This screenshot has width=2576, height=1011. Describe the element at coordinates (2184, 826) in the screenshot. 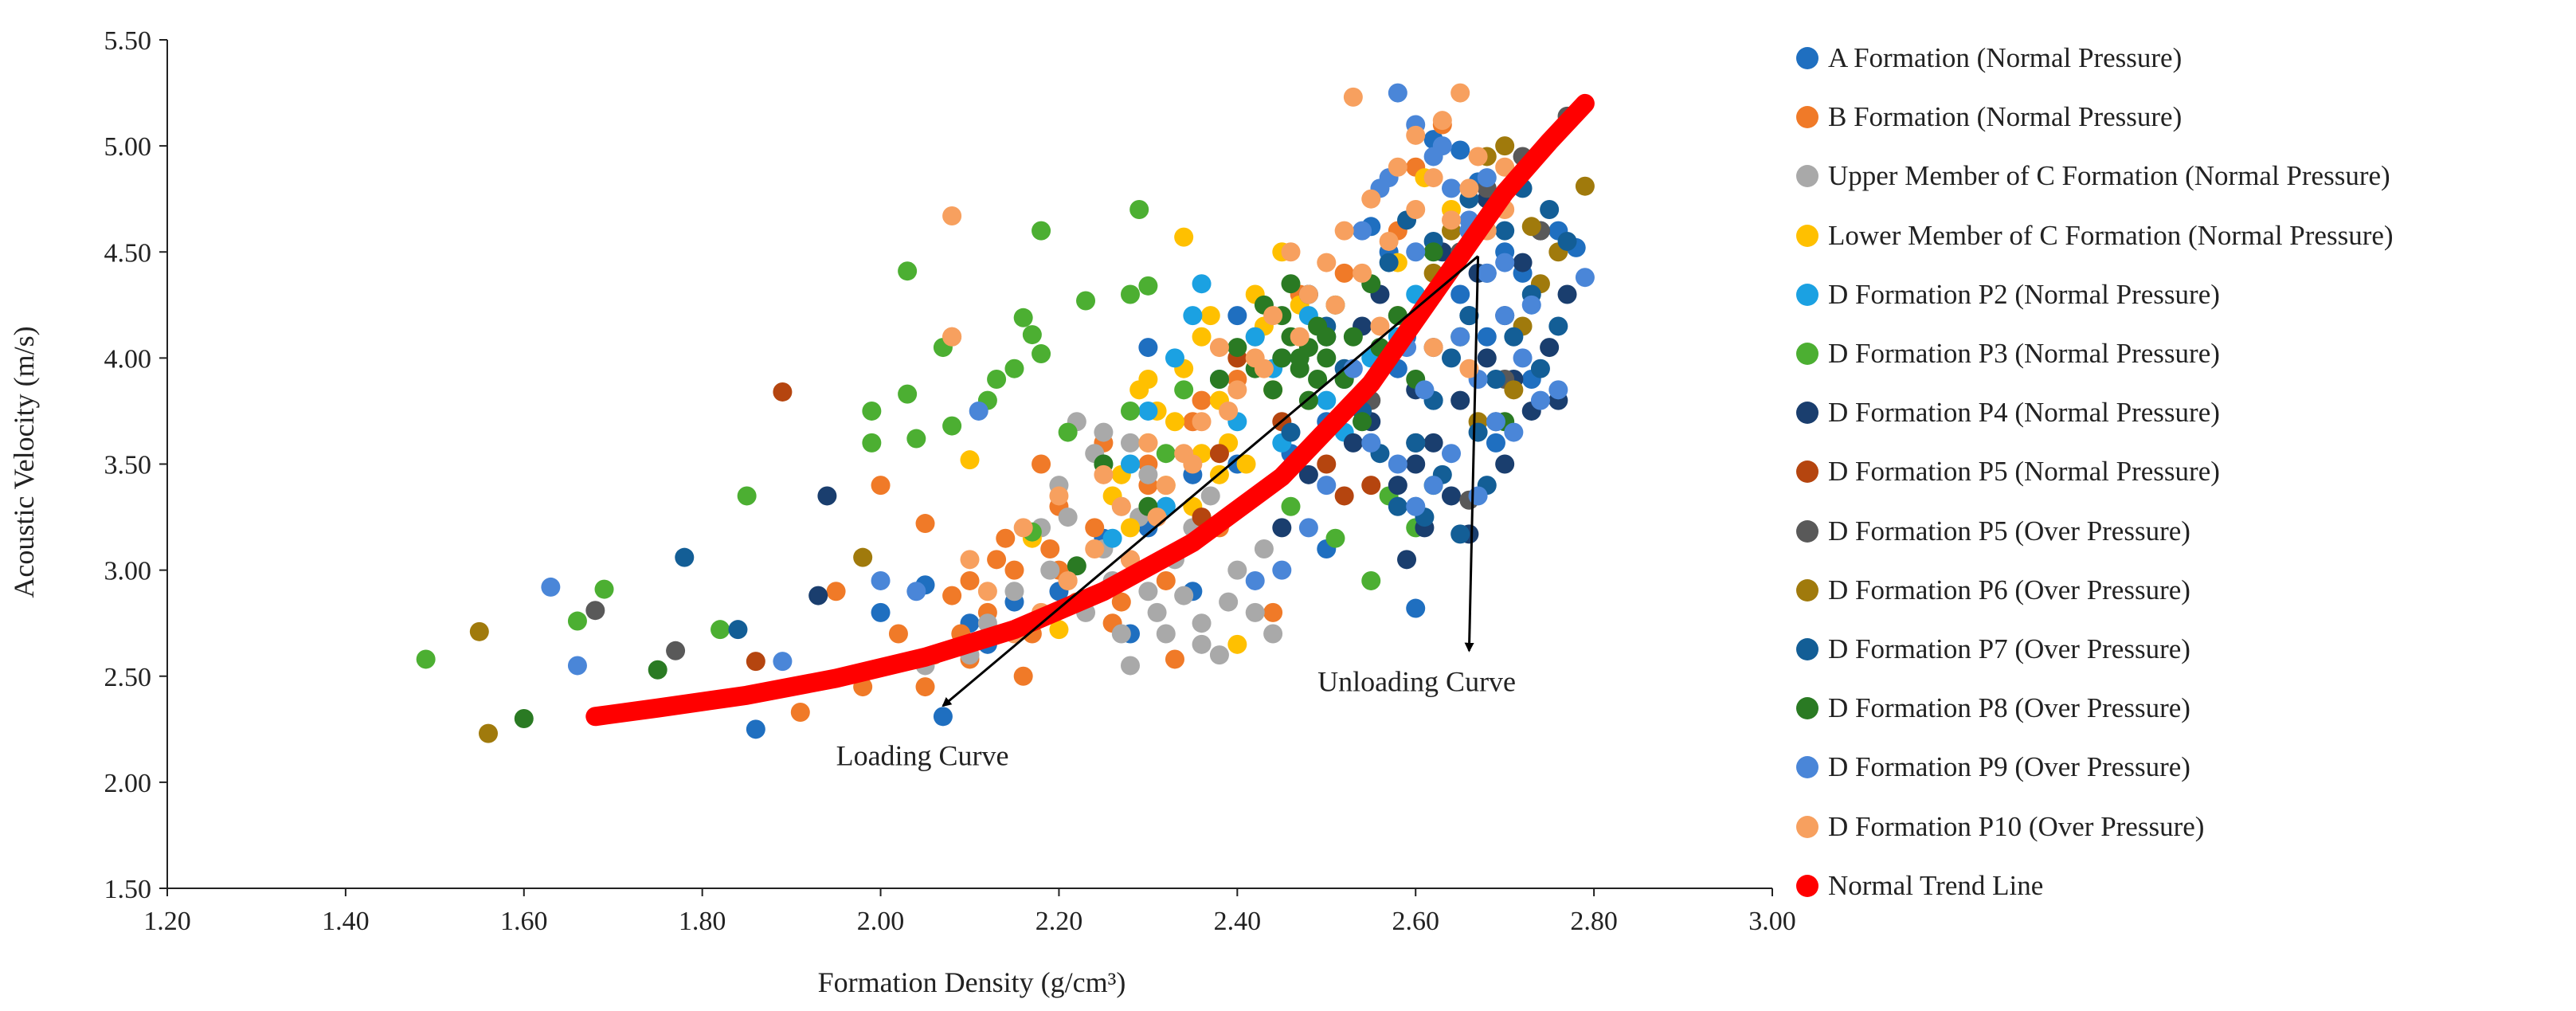

I see `legend-item: D Formation P10 (Over Pressure)` at that location.